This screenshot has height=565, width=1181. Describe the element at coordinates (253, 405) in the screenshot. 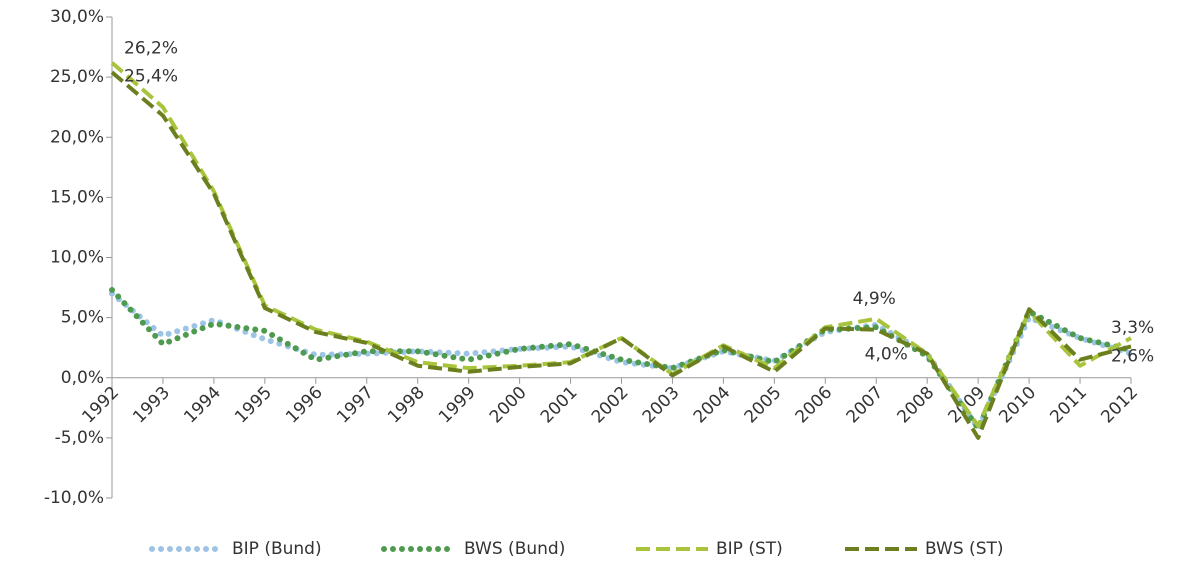

I see `x-tick-label: 1995` at that location.